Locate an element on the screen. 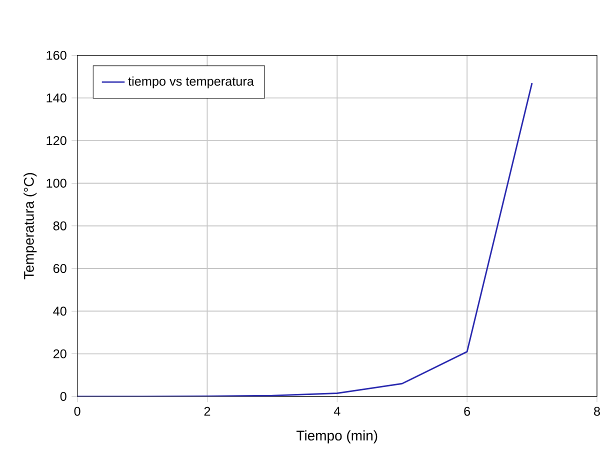  y-tick-label: 20 is located at coordinates (59, 353).